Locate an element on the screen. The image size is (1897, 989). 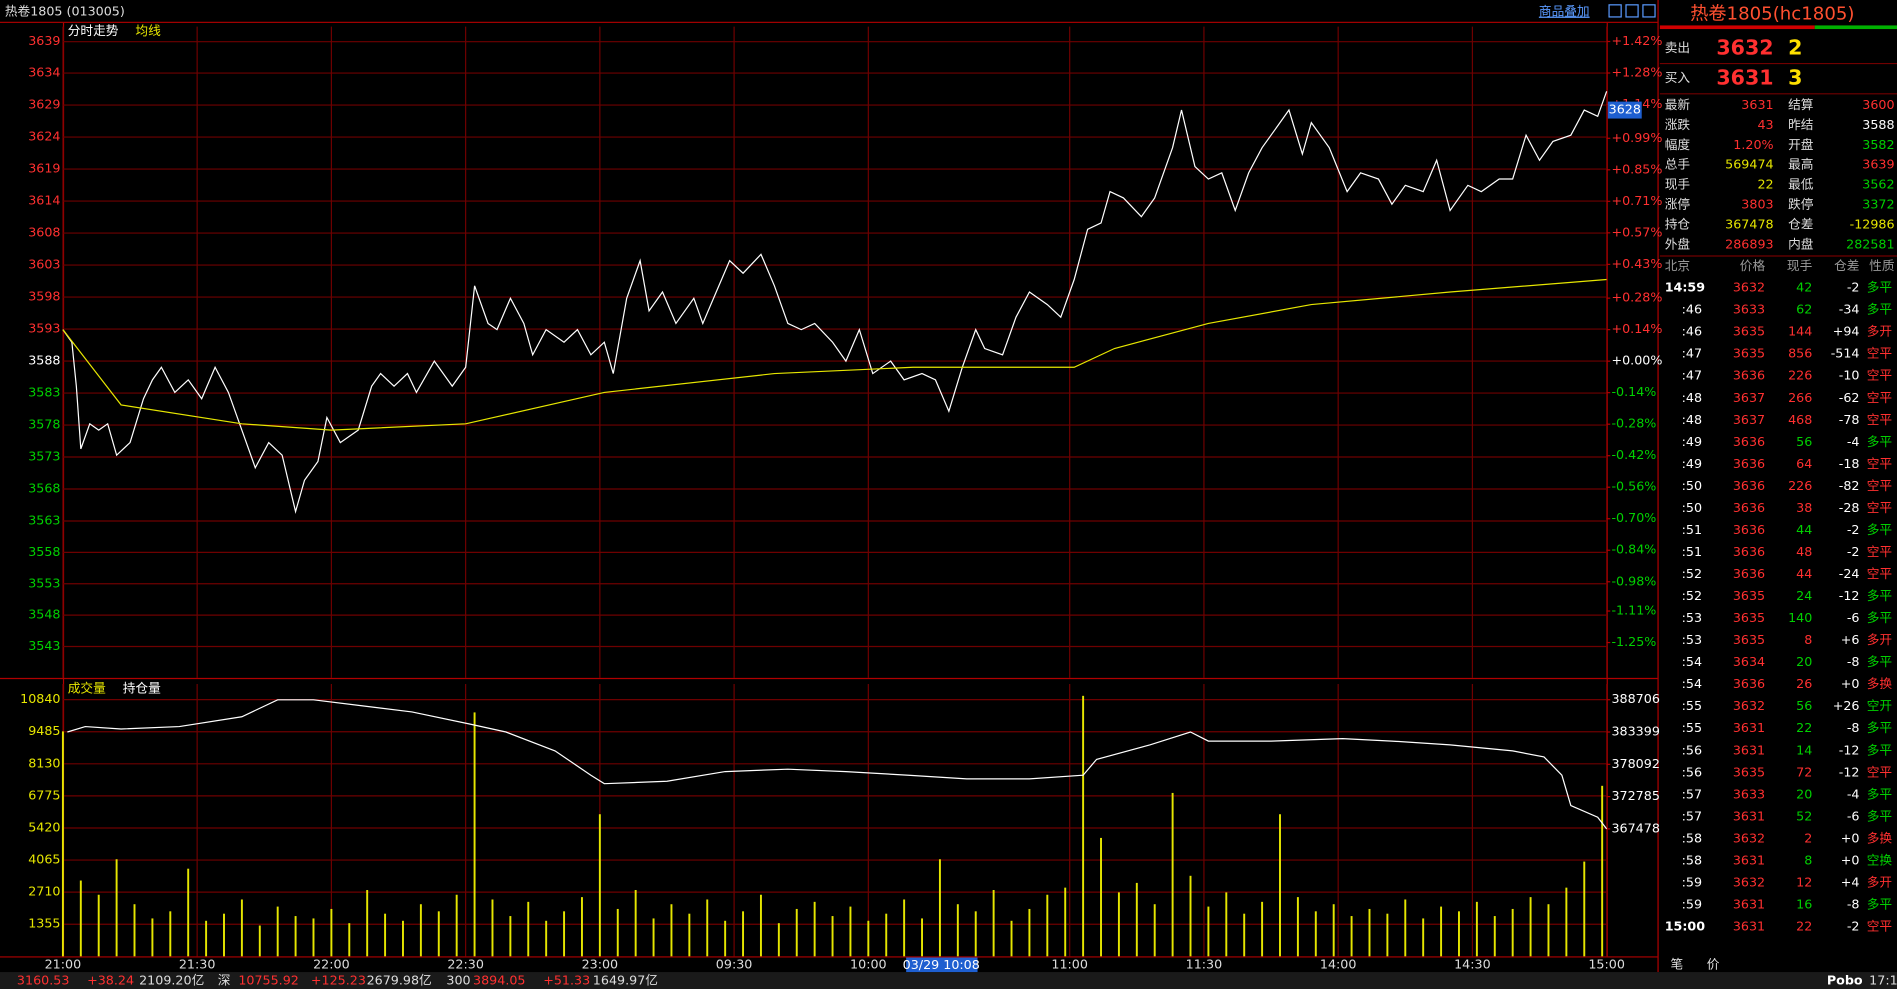
y2-tick-label: -0.42% is located at coordinates (1633, 454).